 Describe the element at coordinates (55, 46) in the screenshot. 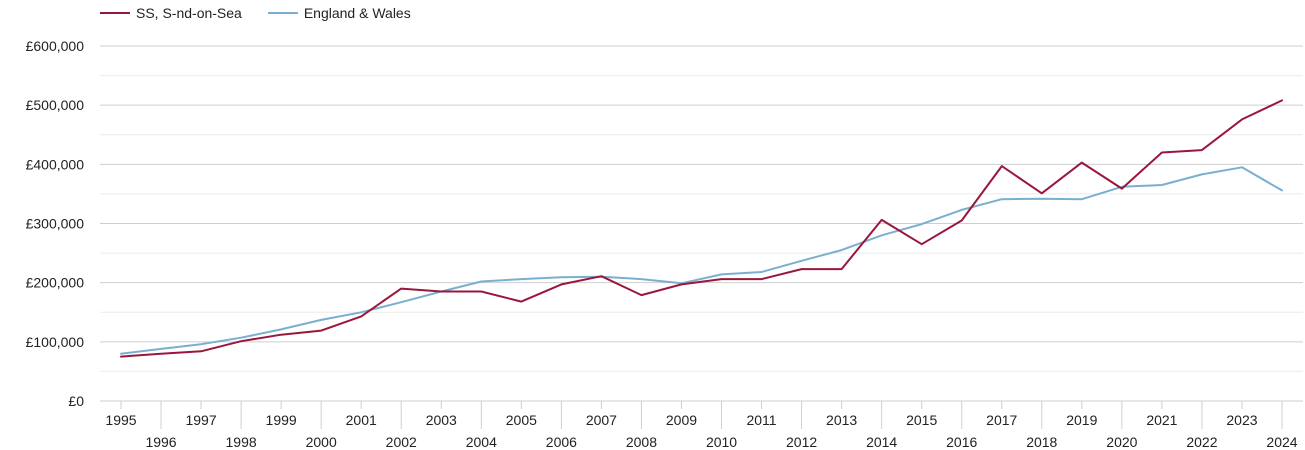

I see `y-tick-label: £600,000` at that location.